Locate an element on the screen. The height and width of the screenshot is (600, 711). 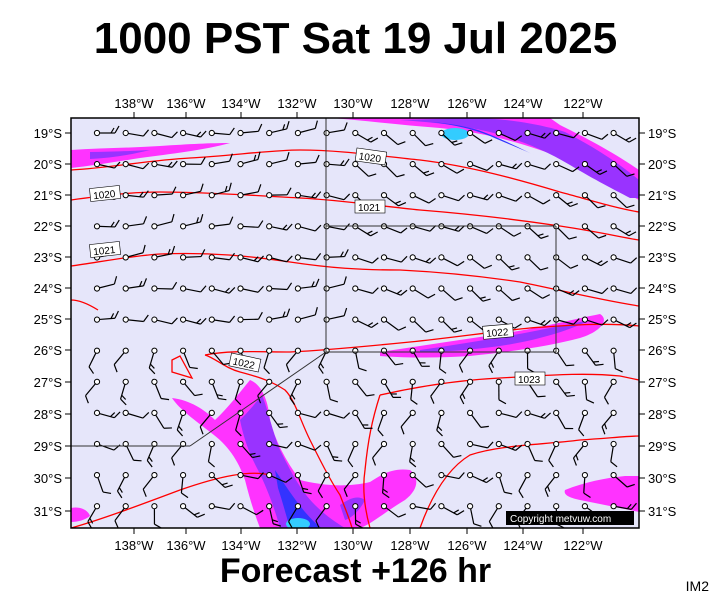
lat-label-right: 23°S is located at coordinates (662, 257).